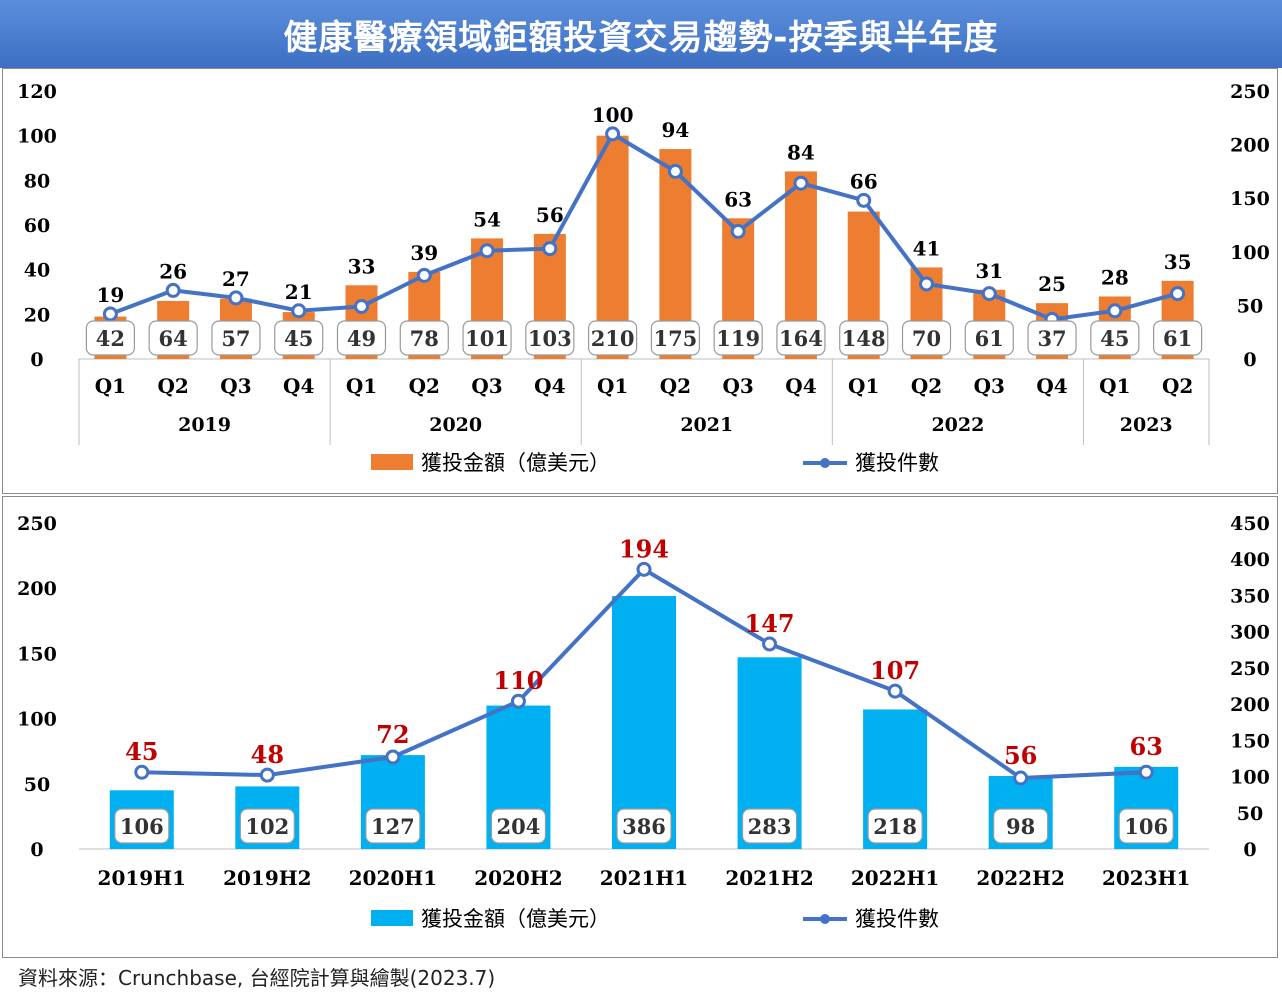  I want to click on count-label: 204, so click(519, 826).